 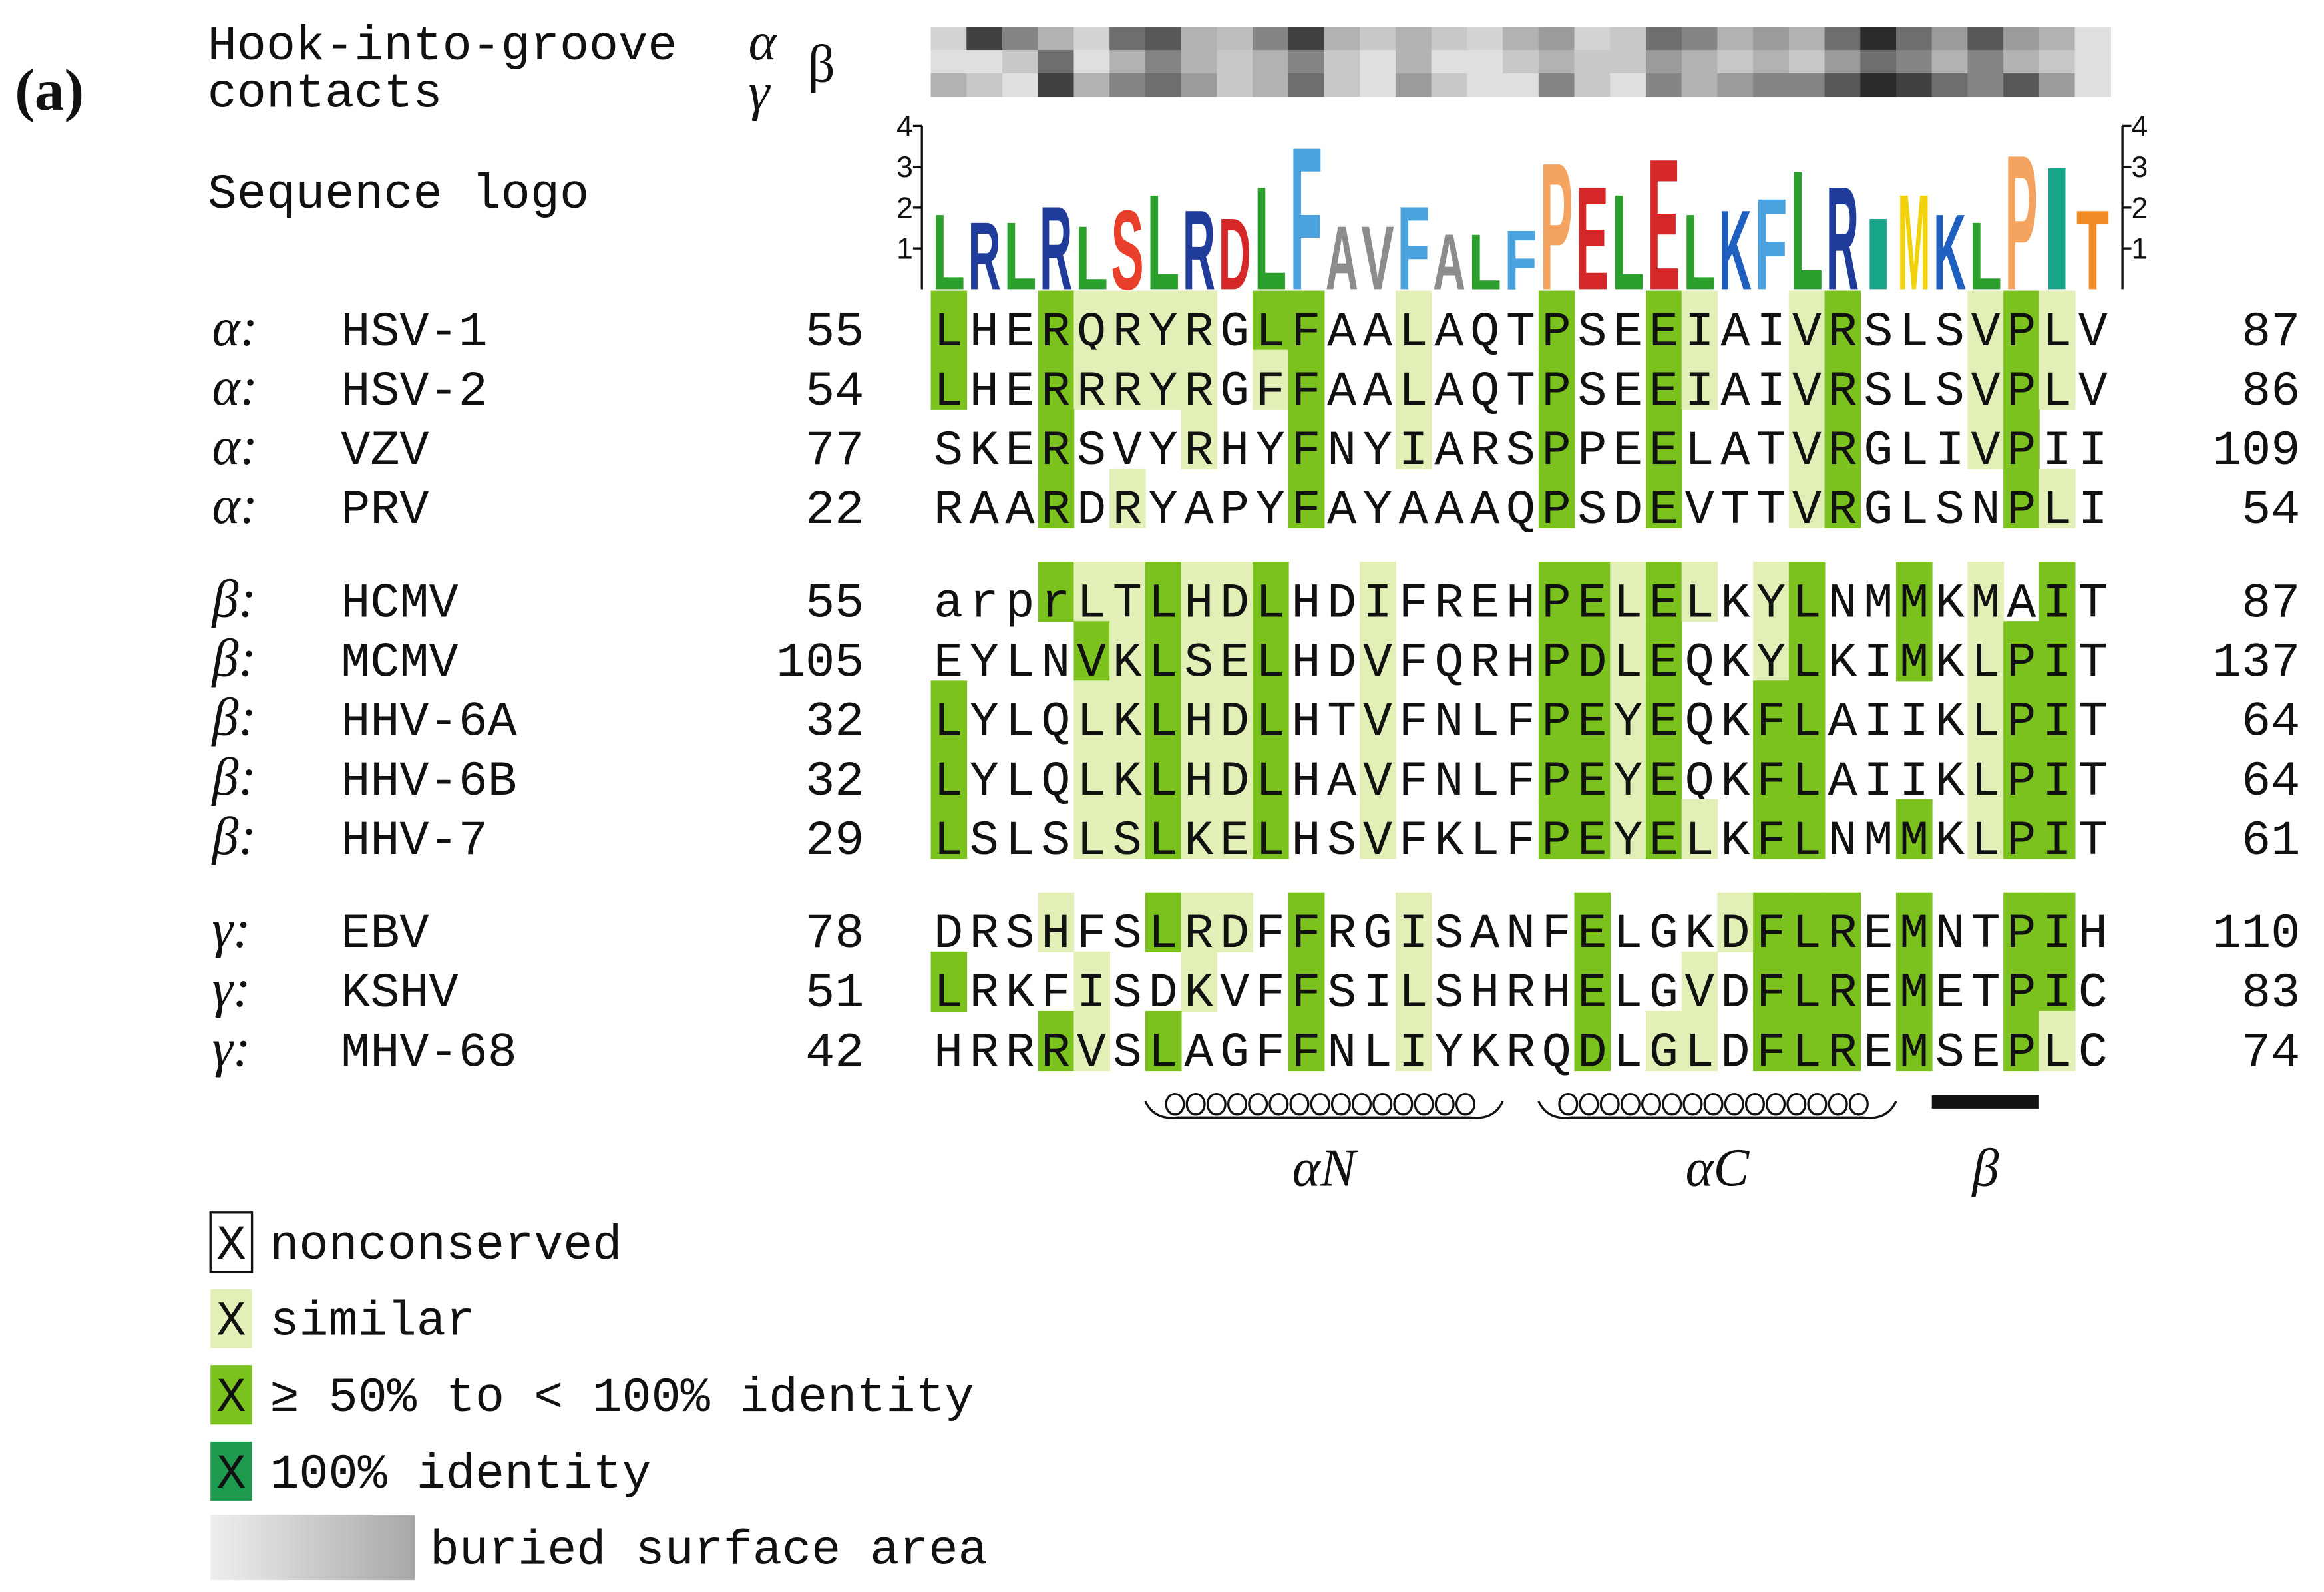 What do you see at coordinates (2270, 333) in the screenshot?
I see `end-position: 87` at bounding box center [2270, 333].